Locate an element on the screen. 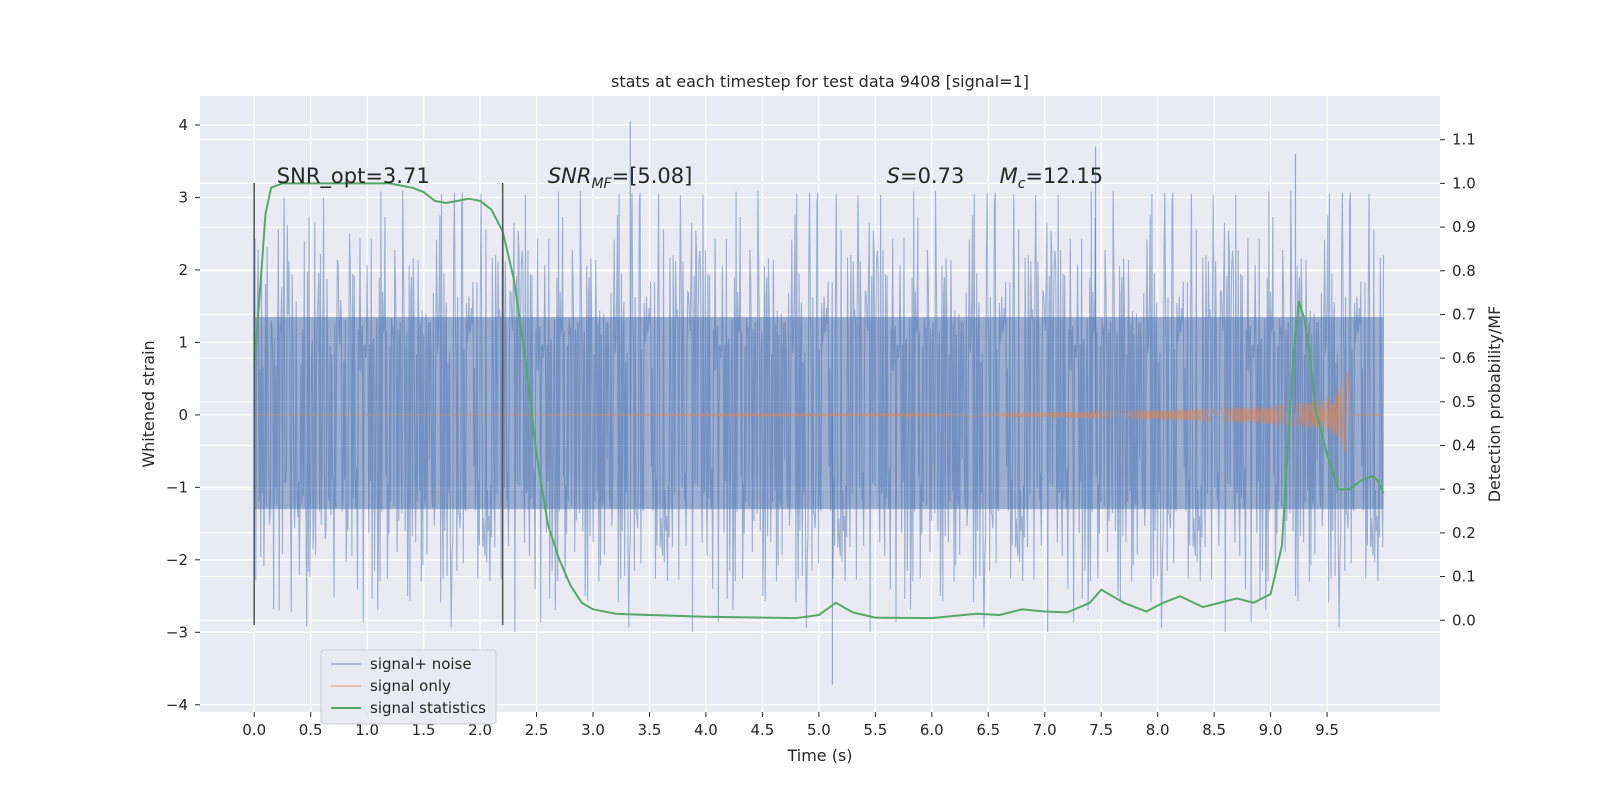 This screenshot has width=1600, height=800. y2-tick-label: 0.9 is located at coordinates (1464, 227).